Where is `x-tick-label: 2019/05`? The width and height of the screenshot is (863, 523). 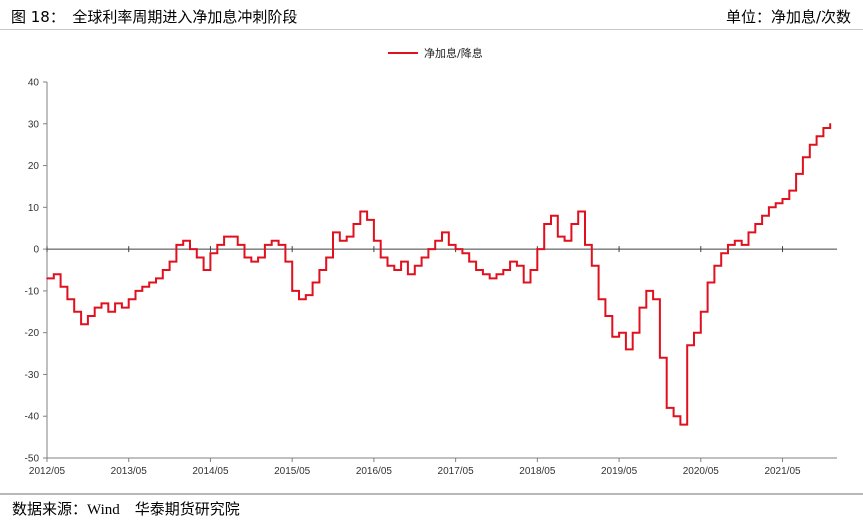
x-tick-label: 2019/05 is located at coordinates (619, 471).